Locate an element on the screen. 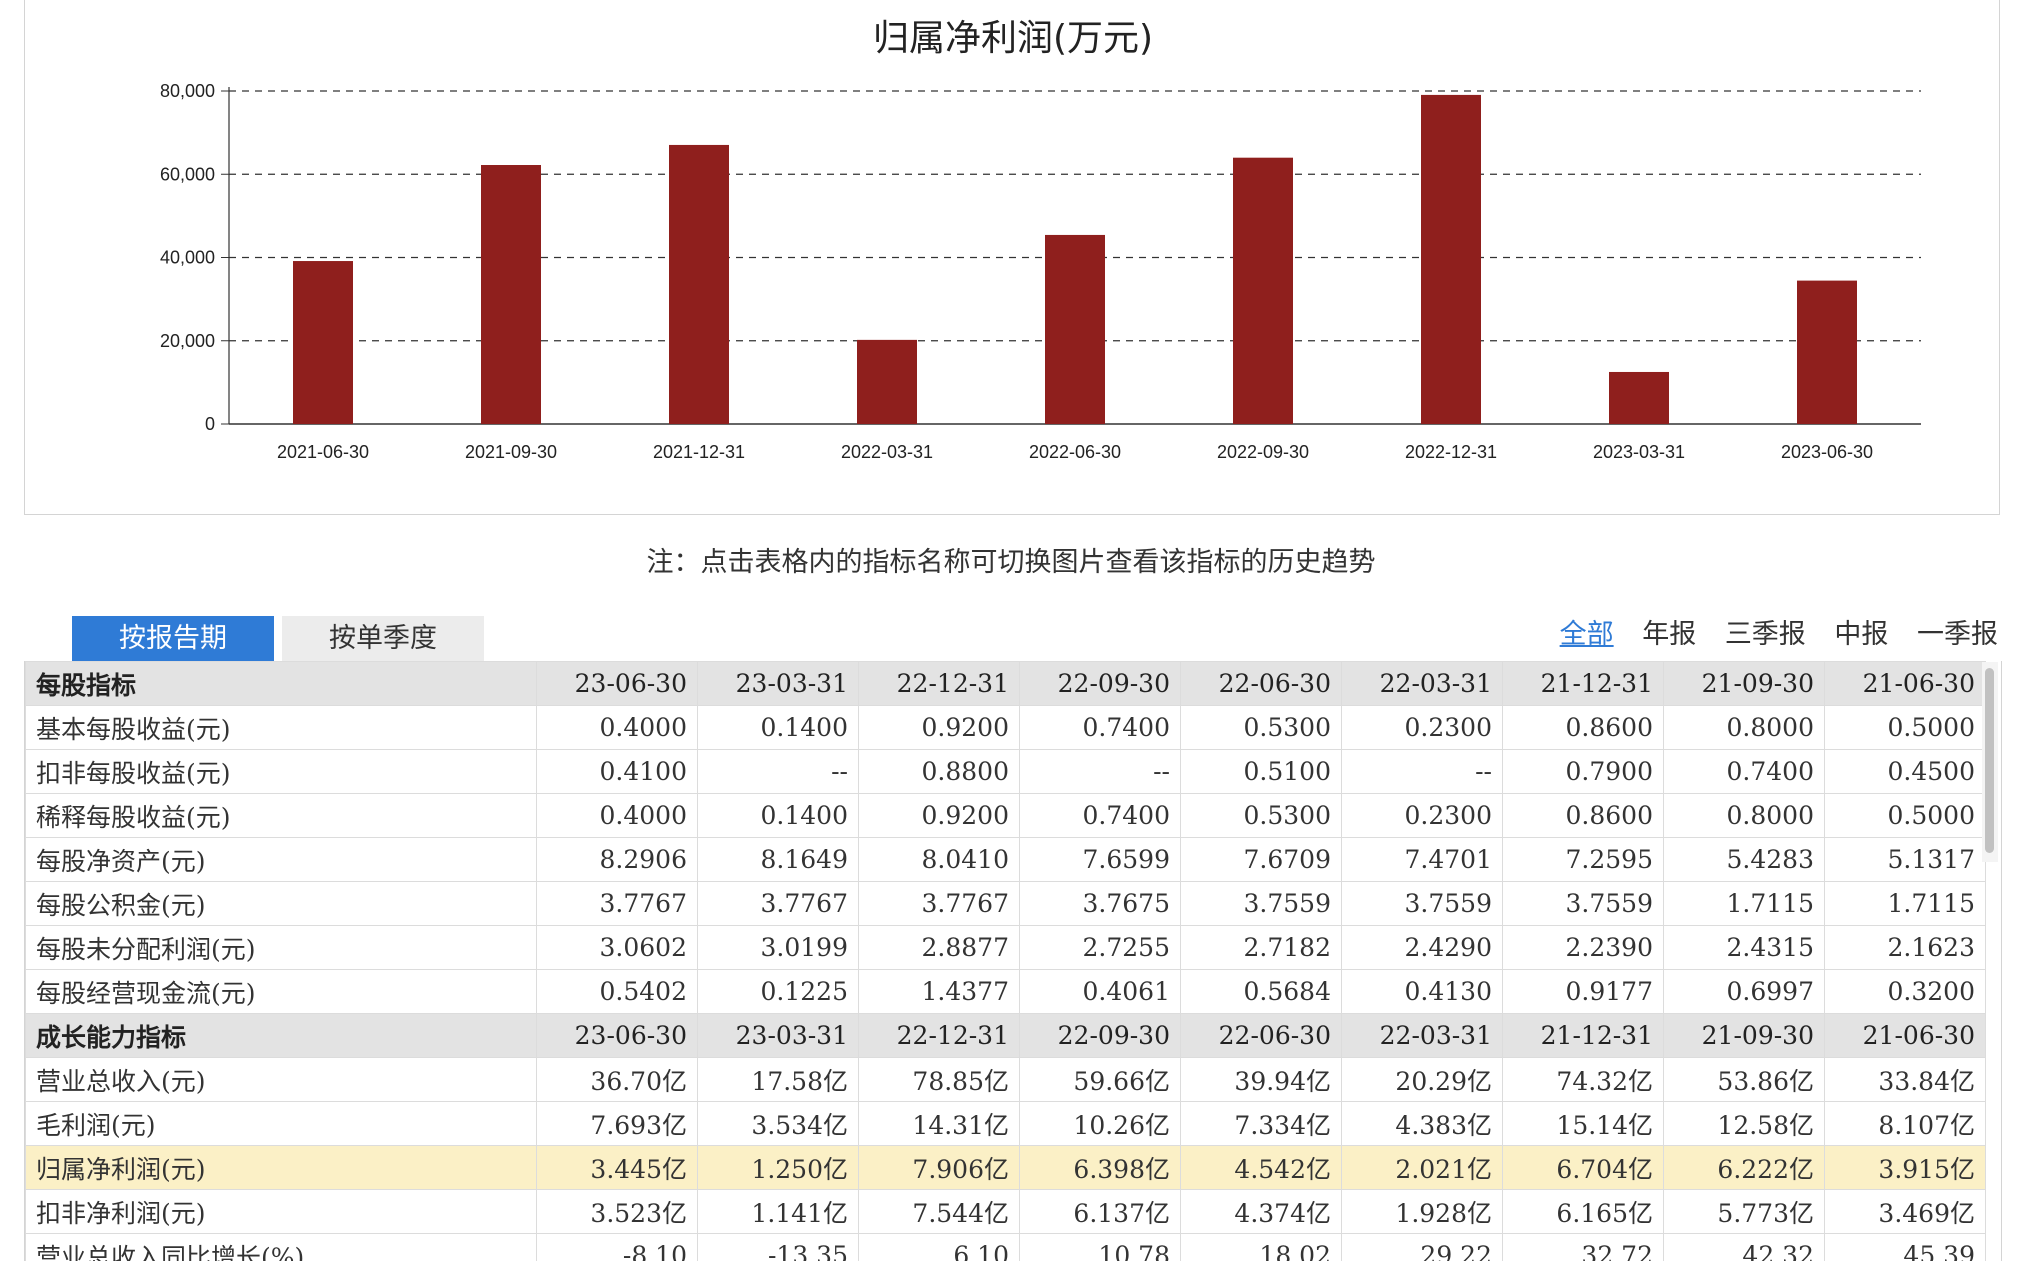  table-cell: 2.7182 is located at coordinates (1261, 947).